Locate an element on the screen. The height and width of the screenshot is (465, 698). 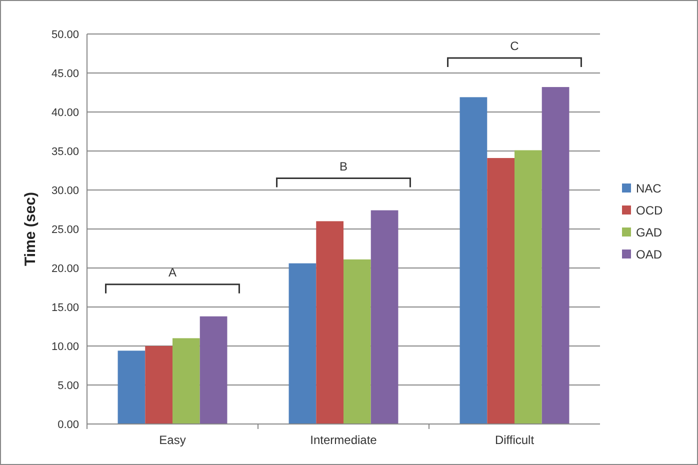
y-tick-label: 25.00 is located at coordinates (65, 230).